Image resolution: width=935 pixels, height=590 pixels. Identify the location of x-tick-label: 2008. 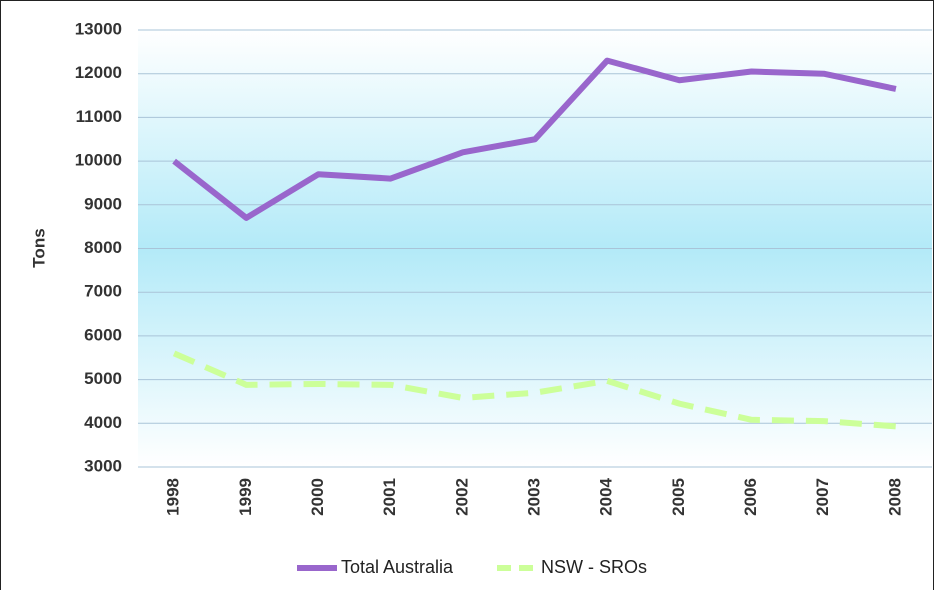
(894, 497).